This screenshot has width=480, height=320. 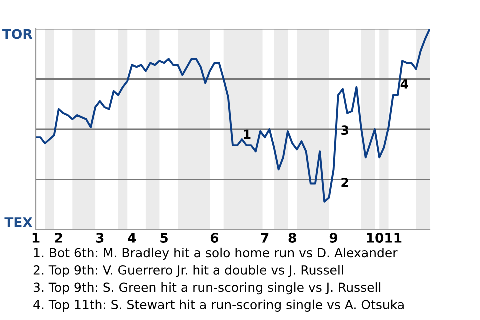 I want to click on x-tick-label: 4, so click(x=132, y=238).